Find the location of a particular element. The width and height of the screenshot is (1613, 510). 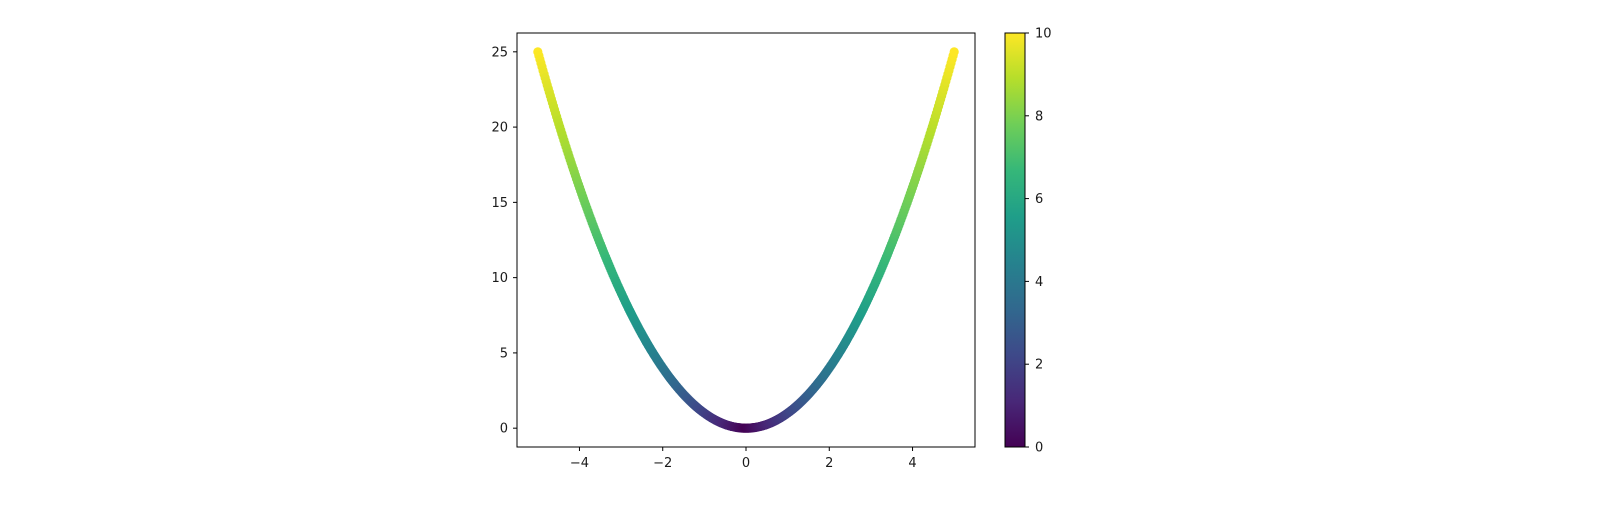

y-tick-label: 25 is located at coordinates (499, 52).